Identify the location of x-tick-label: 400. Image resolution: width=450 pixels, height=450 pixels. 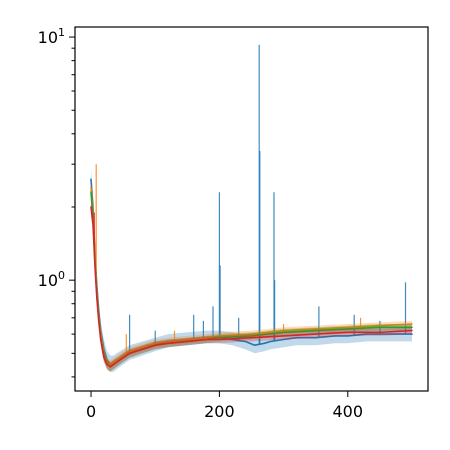
(347, 411).